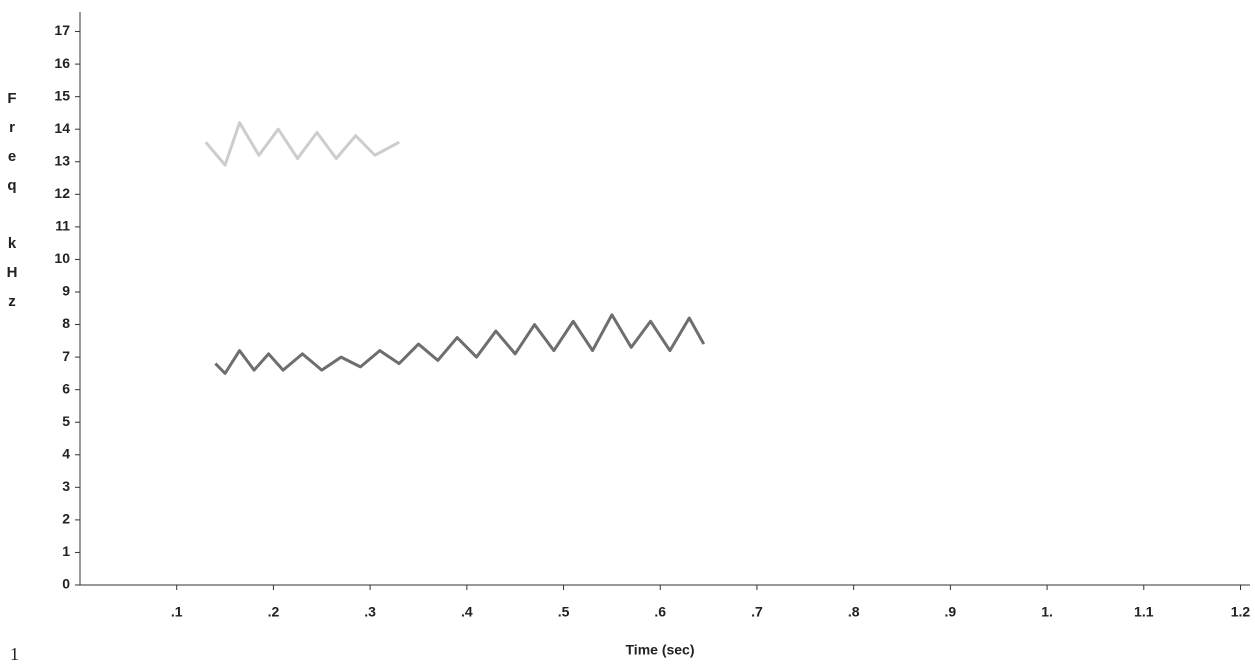 The width and height of the screenshot is (1255, 671). Describe the element at coordinates (1144, 612) in the screenshot. I see `x-tick-label: 1.1` at that location.